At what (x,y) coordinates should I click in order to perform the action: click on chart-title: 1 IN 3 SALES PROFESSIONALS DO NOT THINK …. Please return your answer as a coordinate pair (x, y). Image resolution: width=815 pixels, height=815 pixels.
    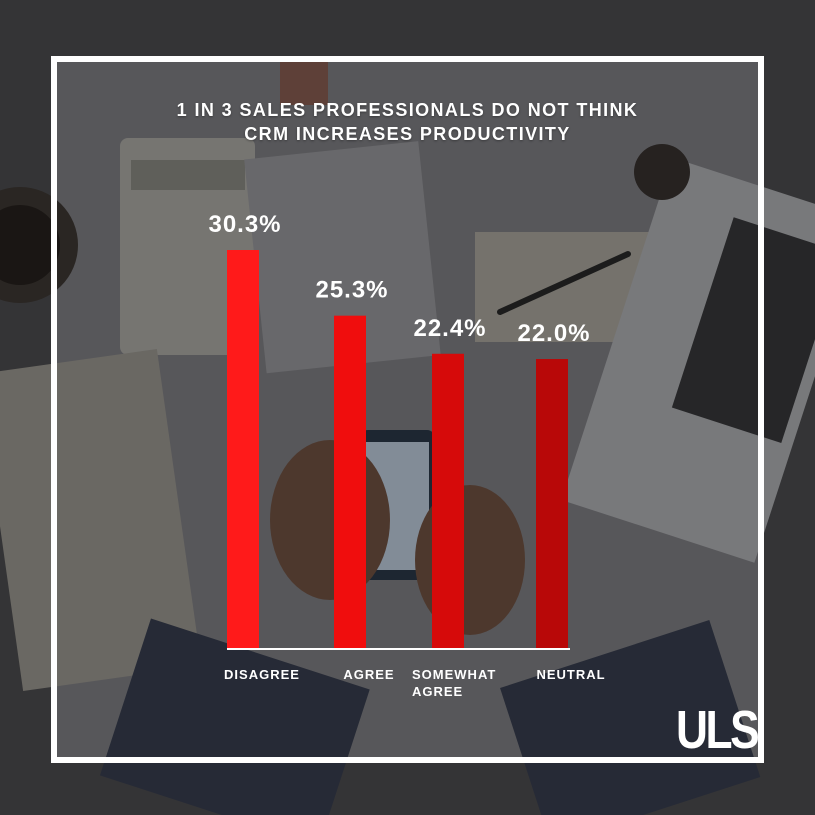
    Looking at the image, I should click on (407, 122).